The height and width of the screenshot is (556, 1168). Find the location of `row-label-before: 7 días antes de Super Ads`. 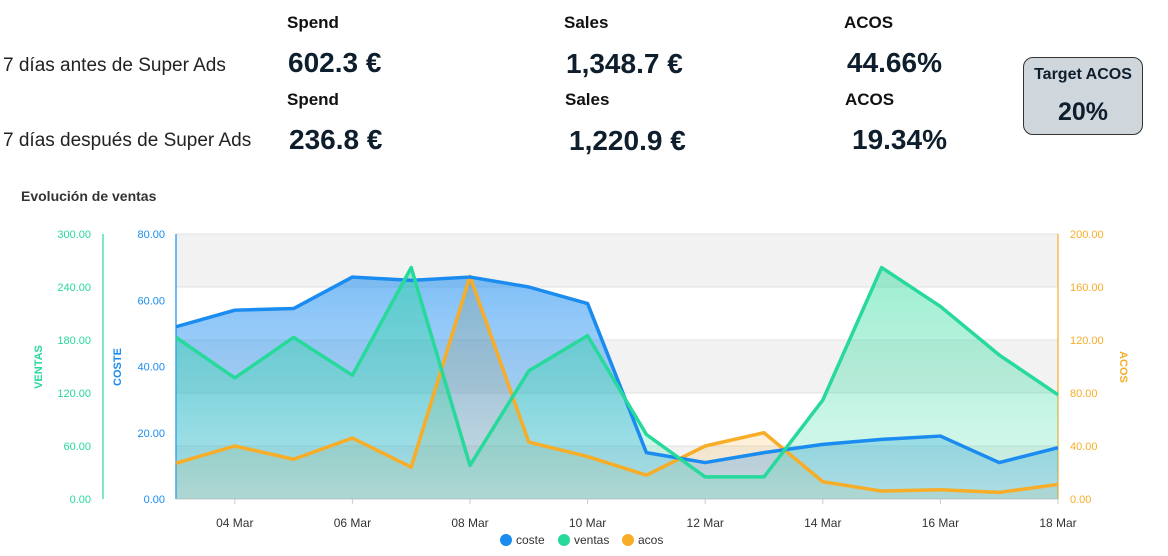

row-label-before: 7 días antes de Super Ads is located at coordinates (114, 65).